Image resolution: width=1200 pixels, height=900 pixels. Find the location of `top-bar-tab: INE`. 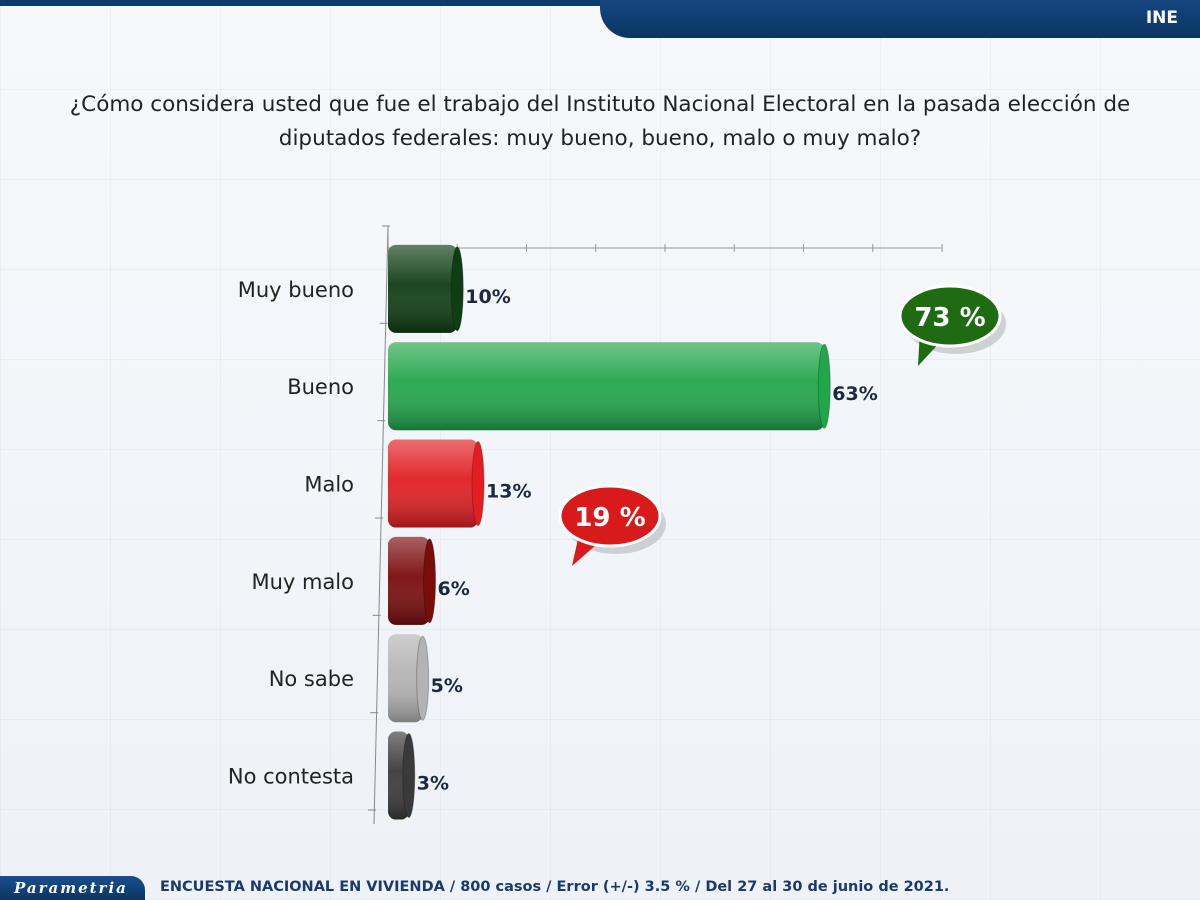

top-bar-tab: INE is located at coordinates (900, 19).